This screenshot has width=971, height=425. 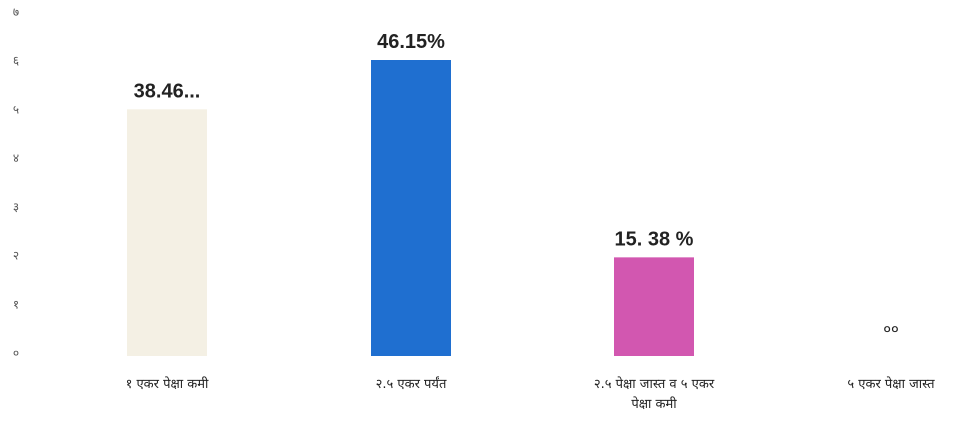 I want to click on y-tick-label: ७, so click(x=16, y=12).